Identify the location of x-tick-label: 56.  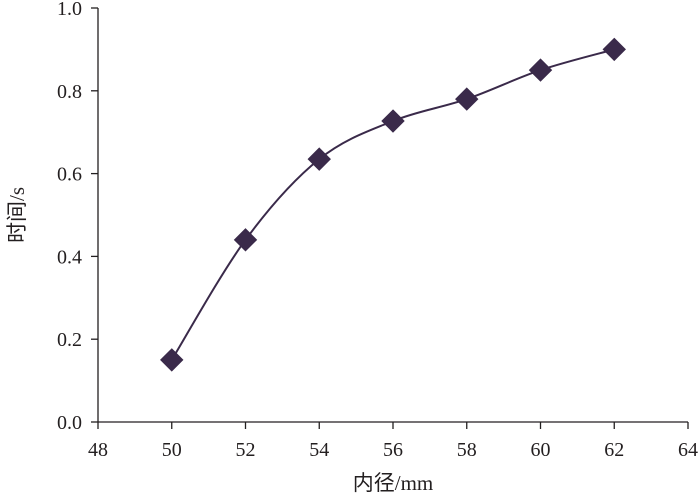
(393, 450).